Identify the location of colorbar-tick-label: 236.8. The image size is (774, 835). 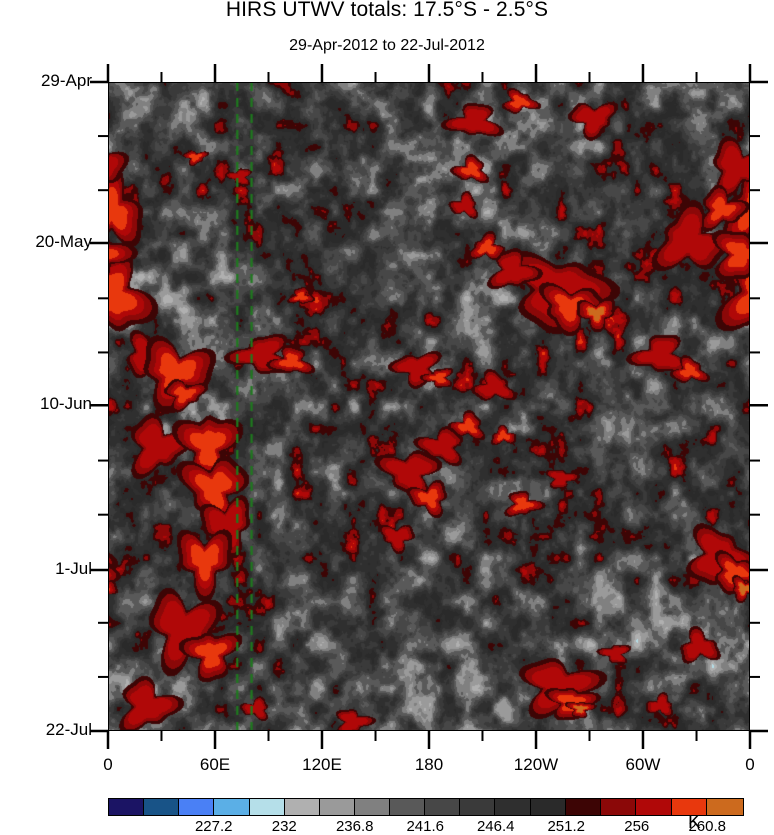
(354, 826).